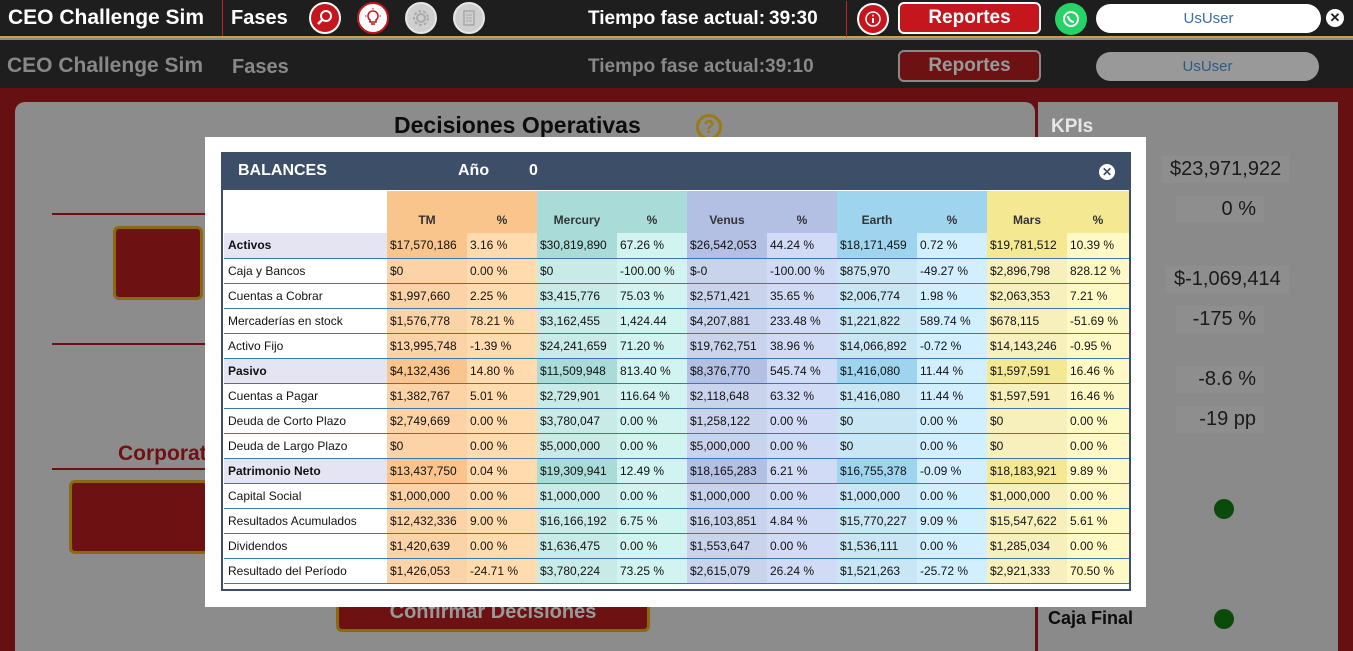 Image resolution: width=1353 pixels, height=651 pixels. I want to click on background-fases-label: Fases, so click(260, 67).